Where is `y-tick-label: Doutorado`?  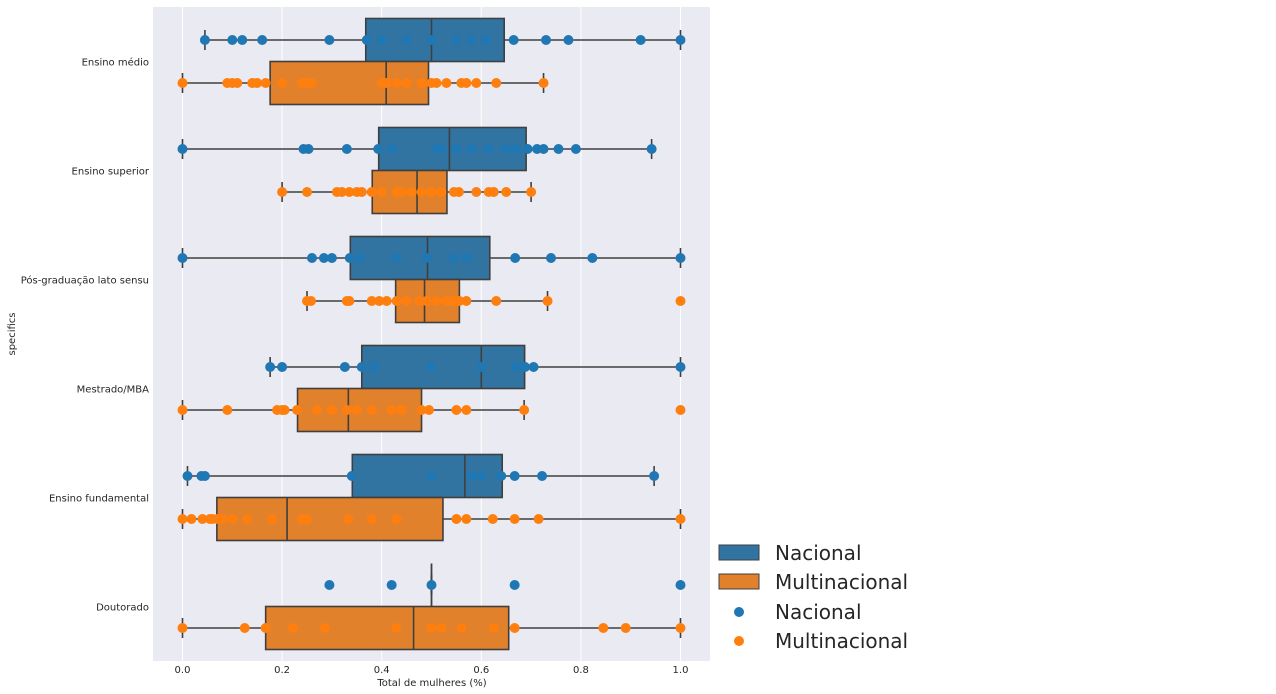
y-tick-label: Doutorado is located at coordinates (122, 608).